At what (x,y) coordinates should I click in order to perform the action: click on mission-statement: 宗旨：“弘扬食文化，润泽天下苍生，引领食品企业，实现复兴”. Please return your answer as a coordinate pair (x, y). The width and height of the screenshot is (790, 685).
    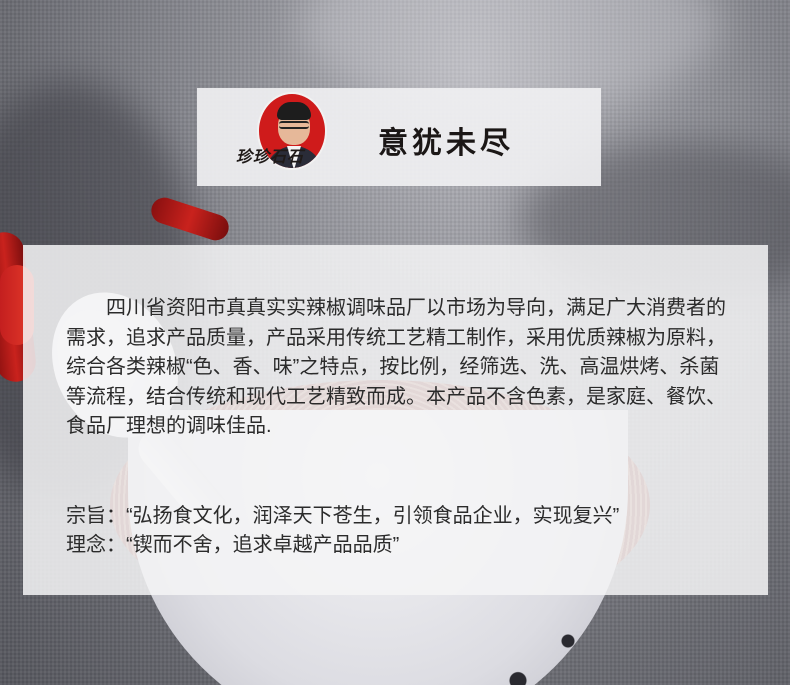
    Looking at the image, I should click on (343, 516).